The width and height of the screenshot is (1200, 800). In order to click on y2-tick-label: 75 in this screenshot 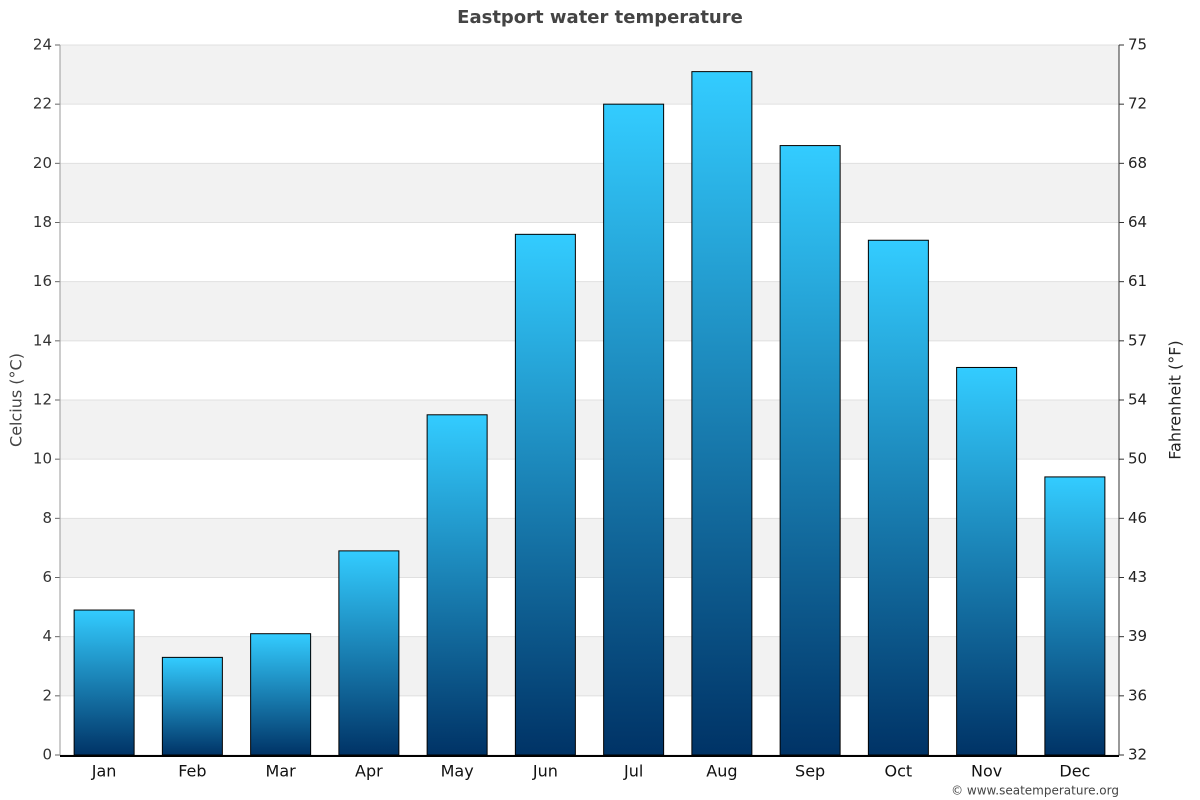, I will do `click(1137, 45)`.